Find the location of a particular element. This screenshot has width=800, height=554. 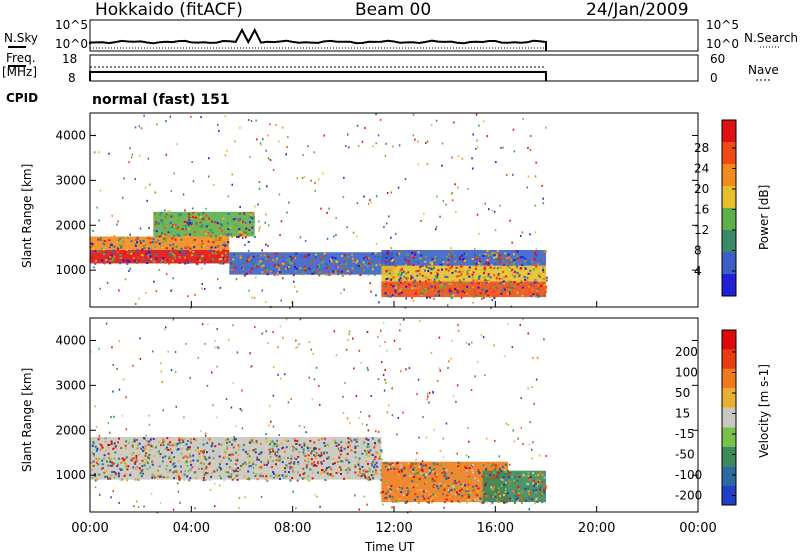

x-tick-label: 20:00 is located at coordinates (596, 528).